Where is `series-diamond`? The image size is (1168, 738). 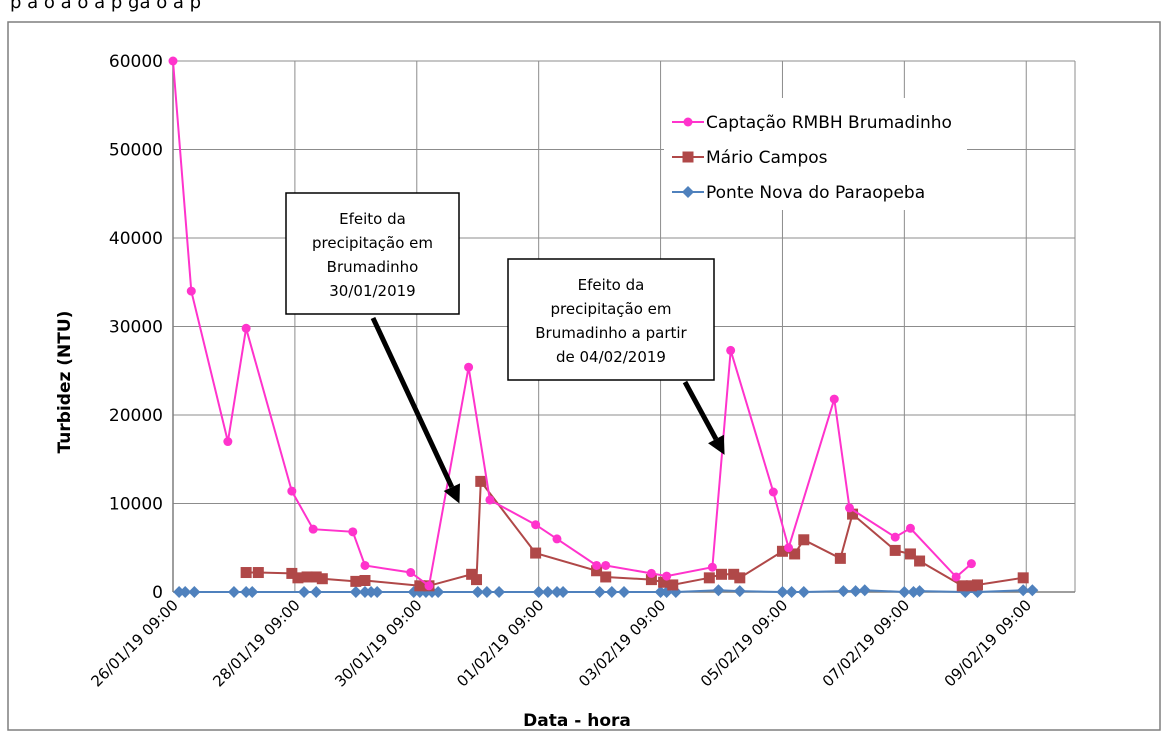 series-diamond is located at coordinates (606, 591).